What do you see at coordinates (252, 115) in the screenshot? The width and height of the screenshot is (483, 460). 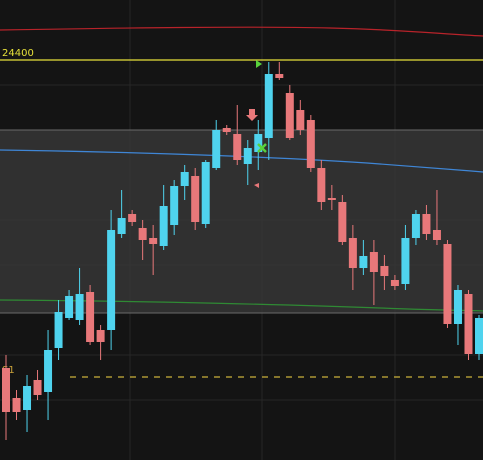 I see `sell-arrow` at bounding box center [252, 115].